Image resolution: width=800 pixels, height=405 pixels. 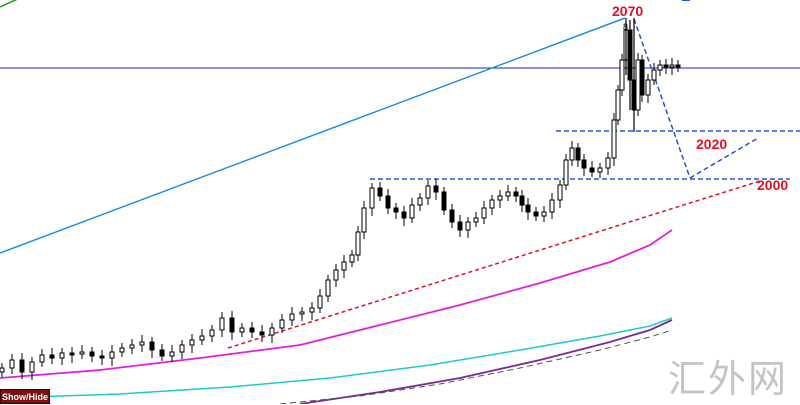 I want to click on peak-marker: 8, so click(x=625, y=27).